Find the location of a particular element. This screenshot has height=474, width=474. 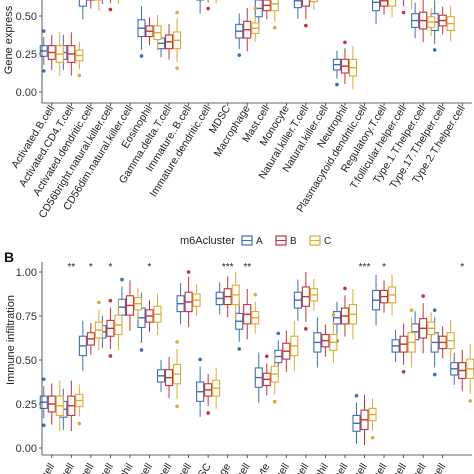

panel-b-y-axis-label: Immune infiltration is located at coordinates (11, 340).